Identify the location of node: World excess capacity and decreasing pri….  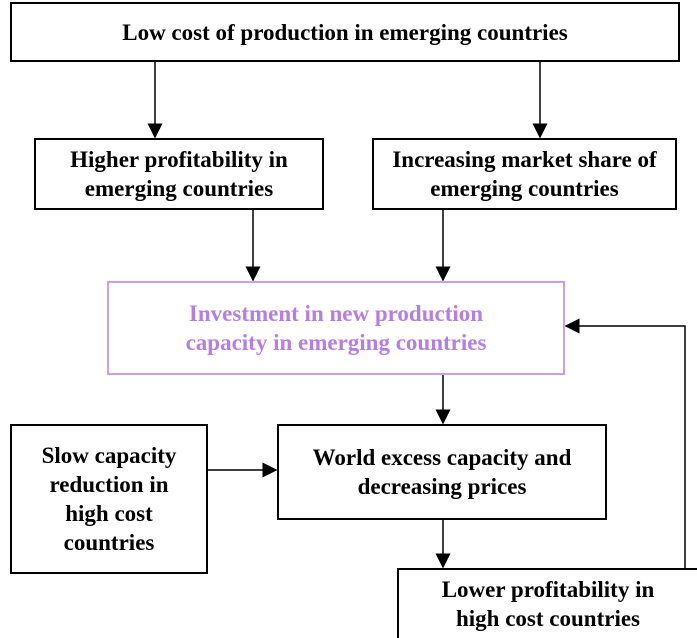
(442, 472).